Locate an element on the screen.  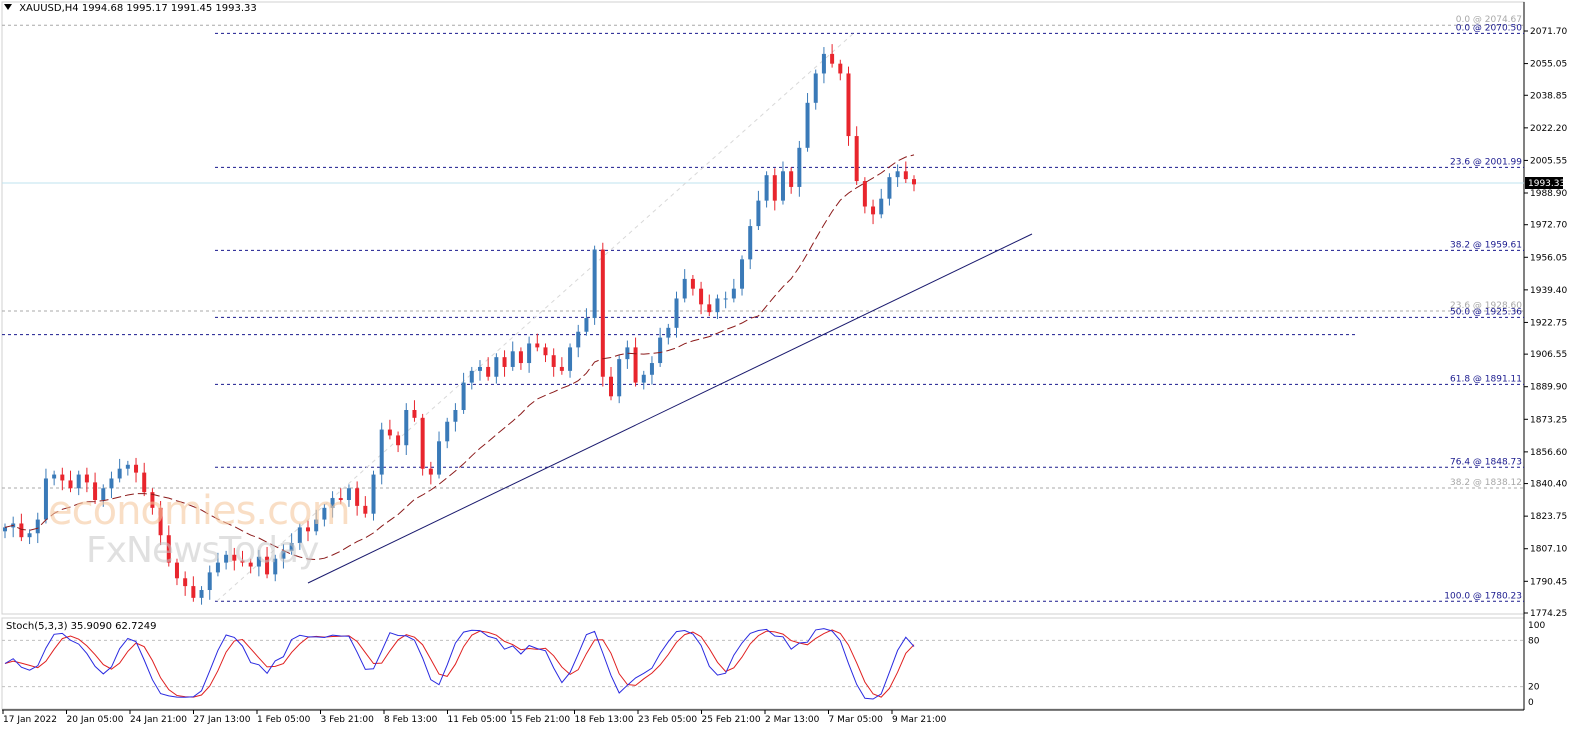
y-tick-label: 1922.75 is located at coordinates (1548, 323).